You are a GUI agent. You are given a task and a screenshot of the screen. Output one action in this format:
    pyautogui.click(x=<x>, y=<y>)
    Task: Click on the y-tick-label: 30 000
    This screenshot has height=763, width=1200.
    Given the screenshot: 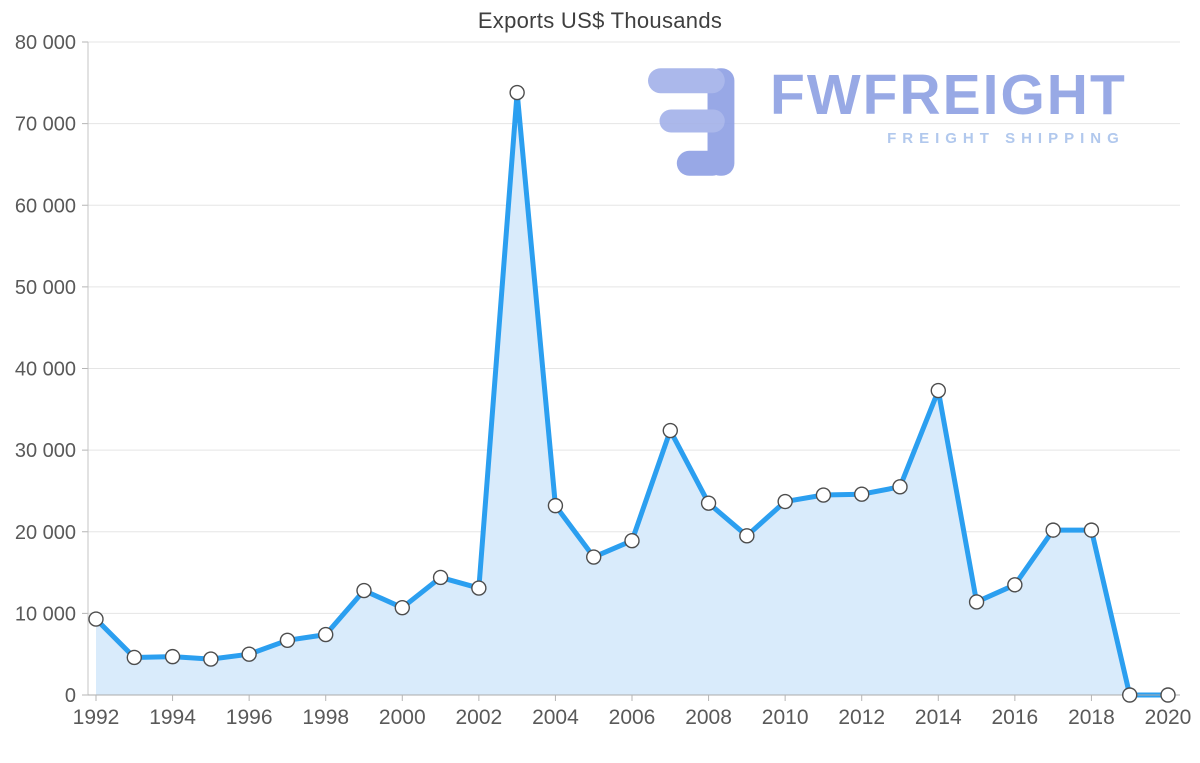 What is the action you would take?
    pyautogui.click(x=45, y=451)
    